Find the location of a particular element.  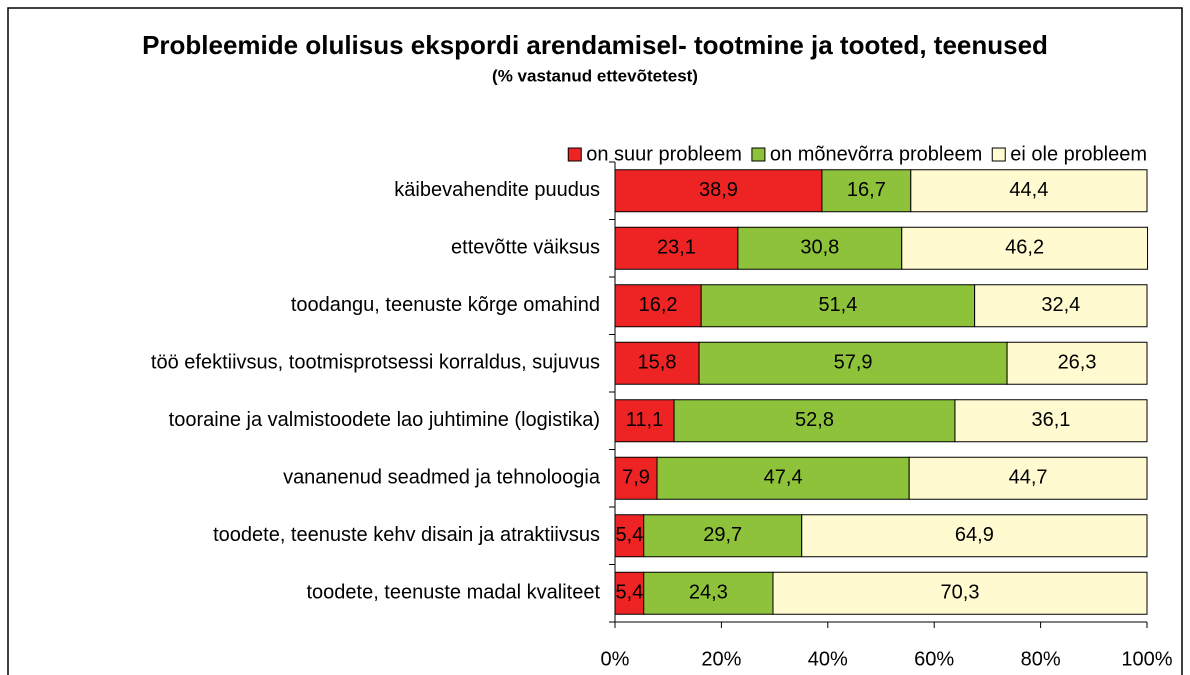

legend-label: ei ole probleem is located at coordinates (1078, 154).